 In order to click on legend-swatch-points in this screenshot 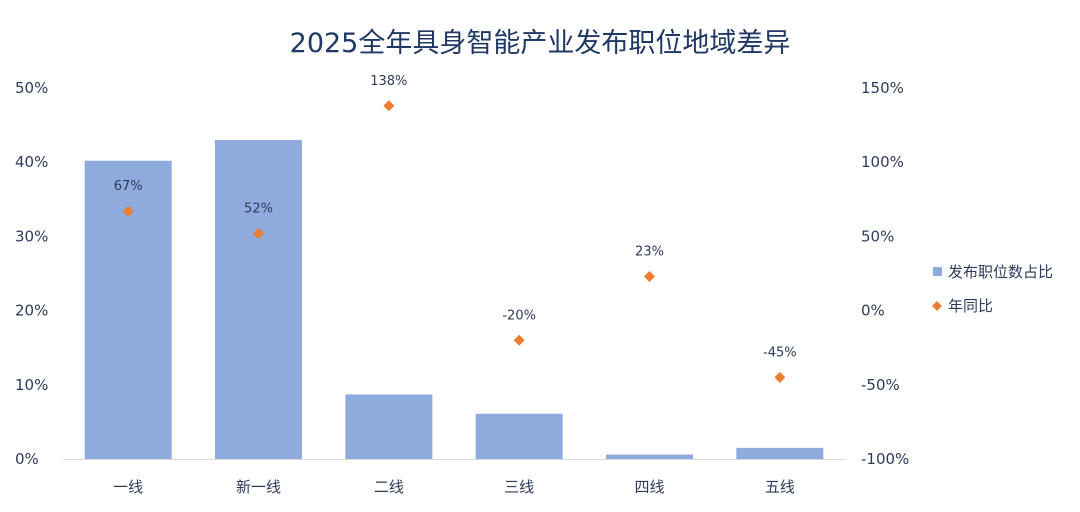, I will do `click(937, 306)`.